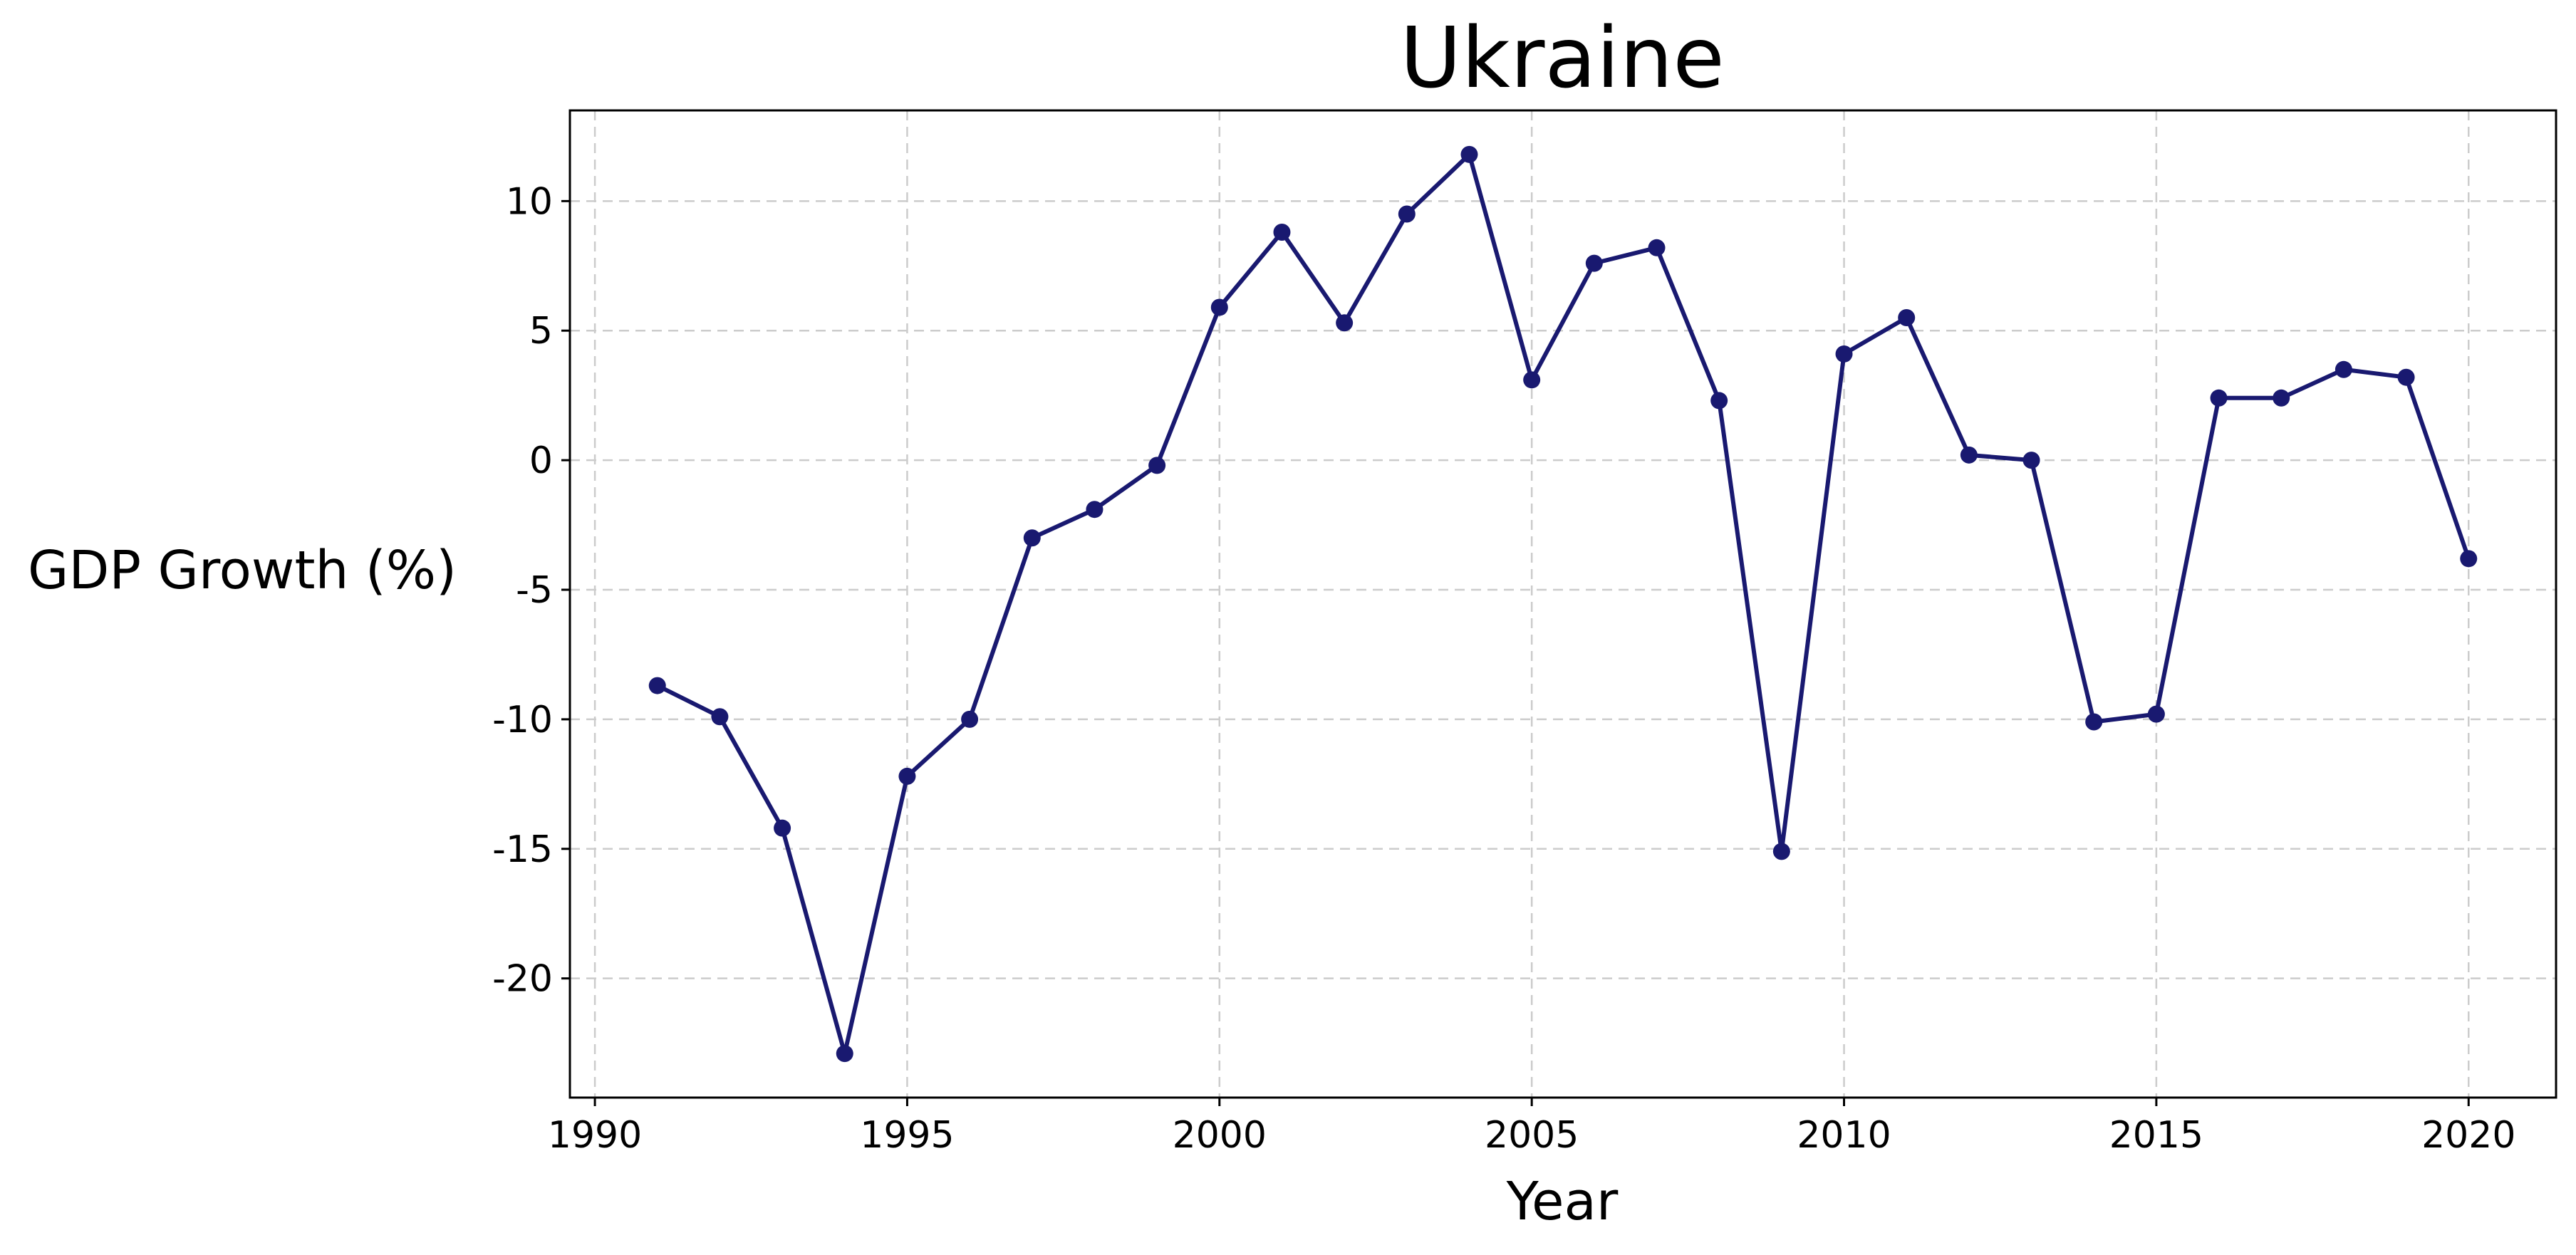 This screenshot has height=1255, width=2576. Describe the element at coordinates (595, 1135) in the screenshot. I see `x-tick-label: 1990` at that location.